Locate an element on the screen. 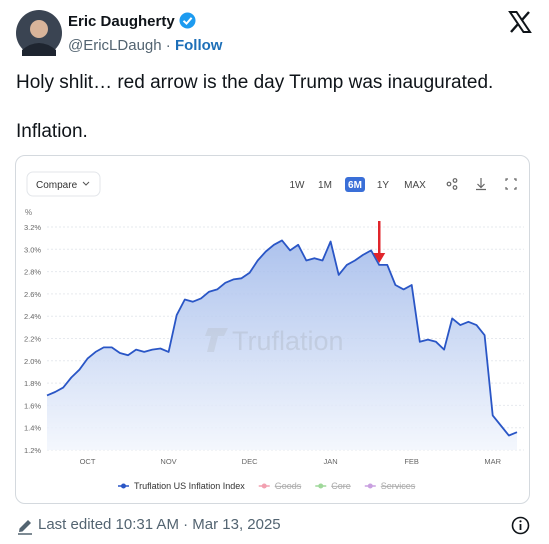 The image size is (549, 544). verified-badge is located at coordinates (187, 20).